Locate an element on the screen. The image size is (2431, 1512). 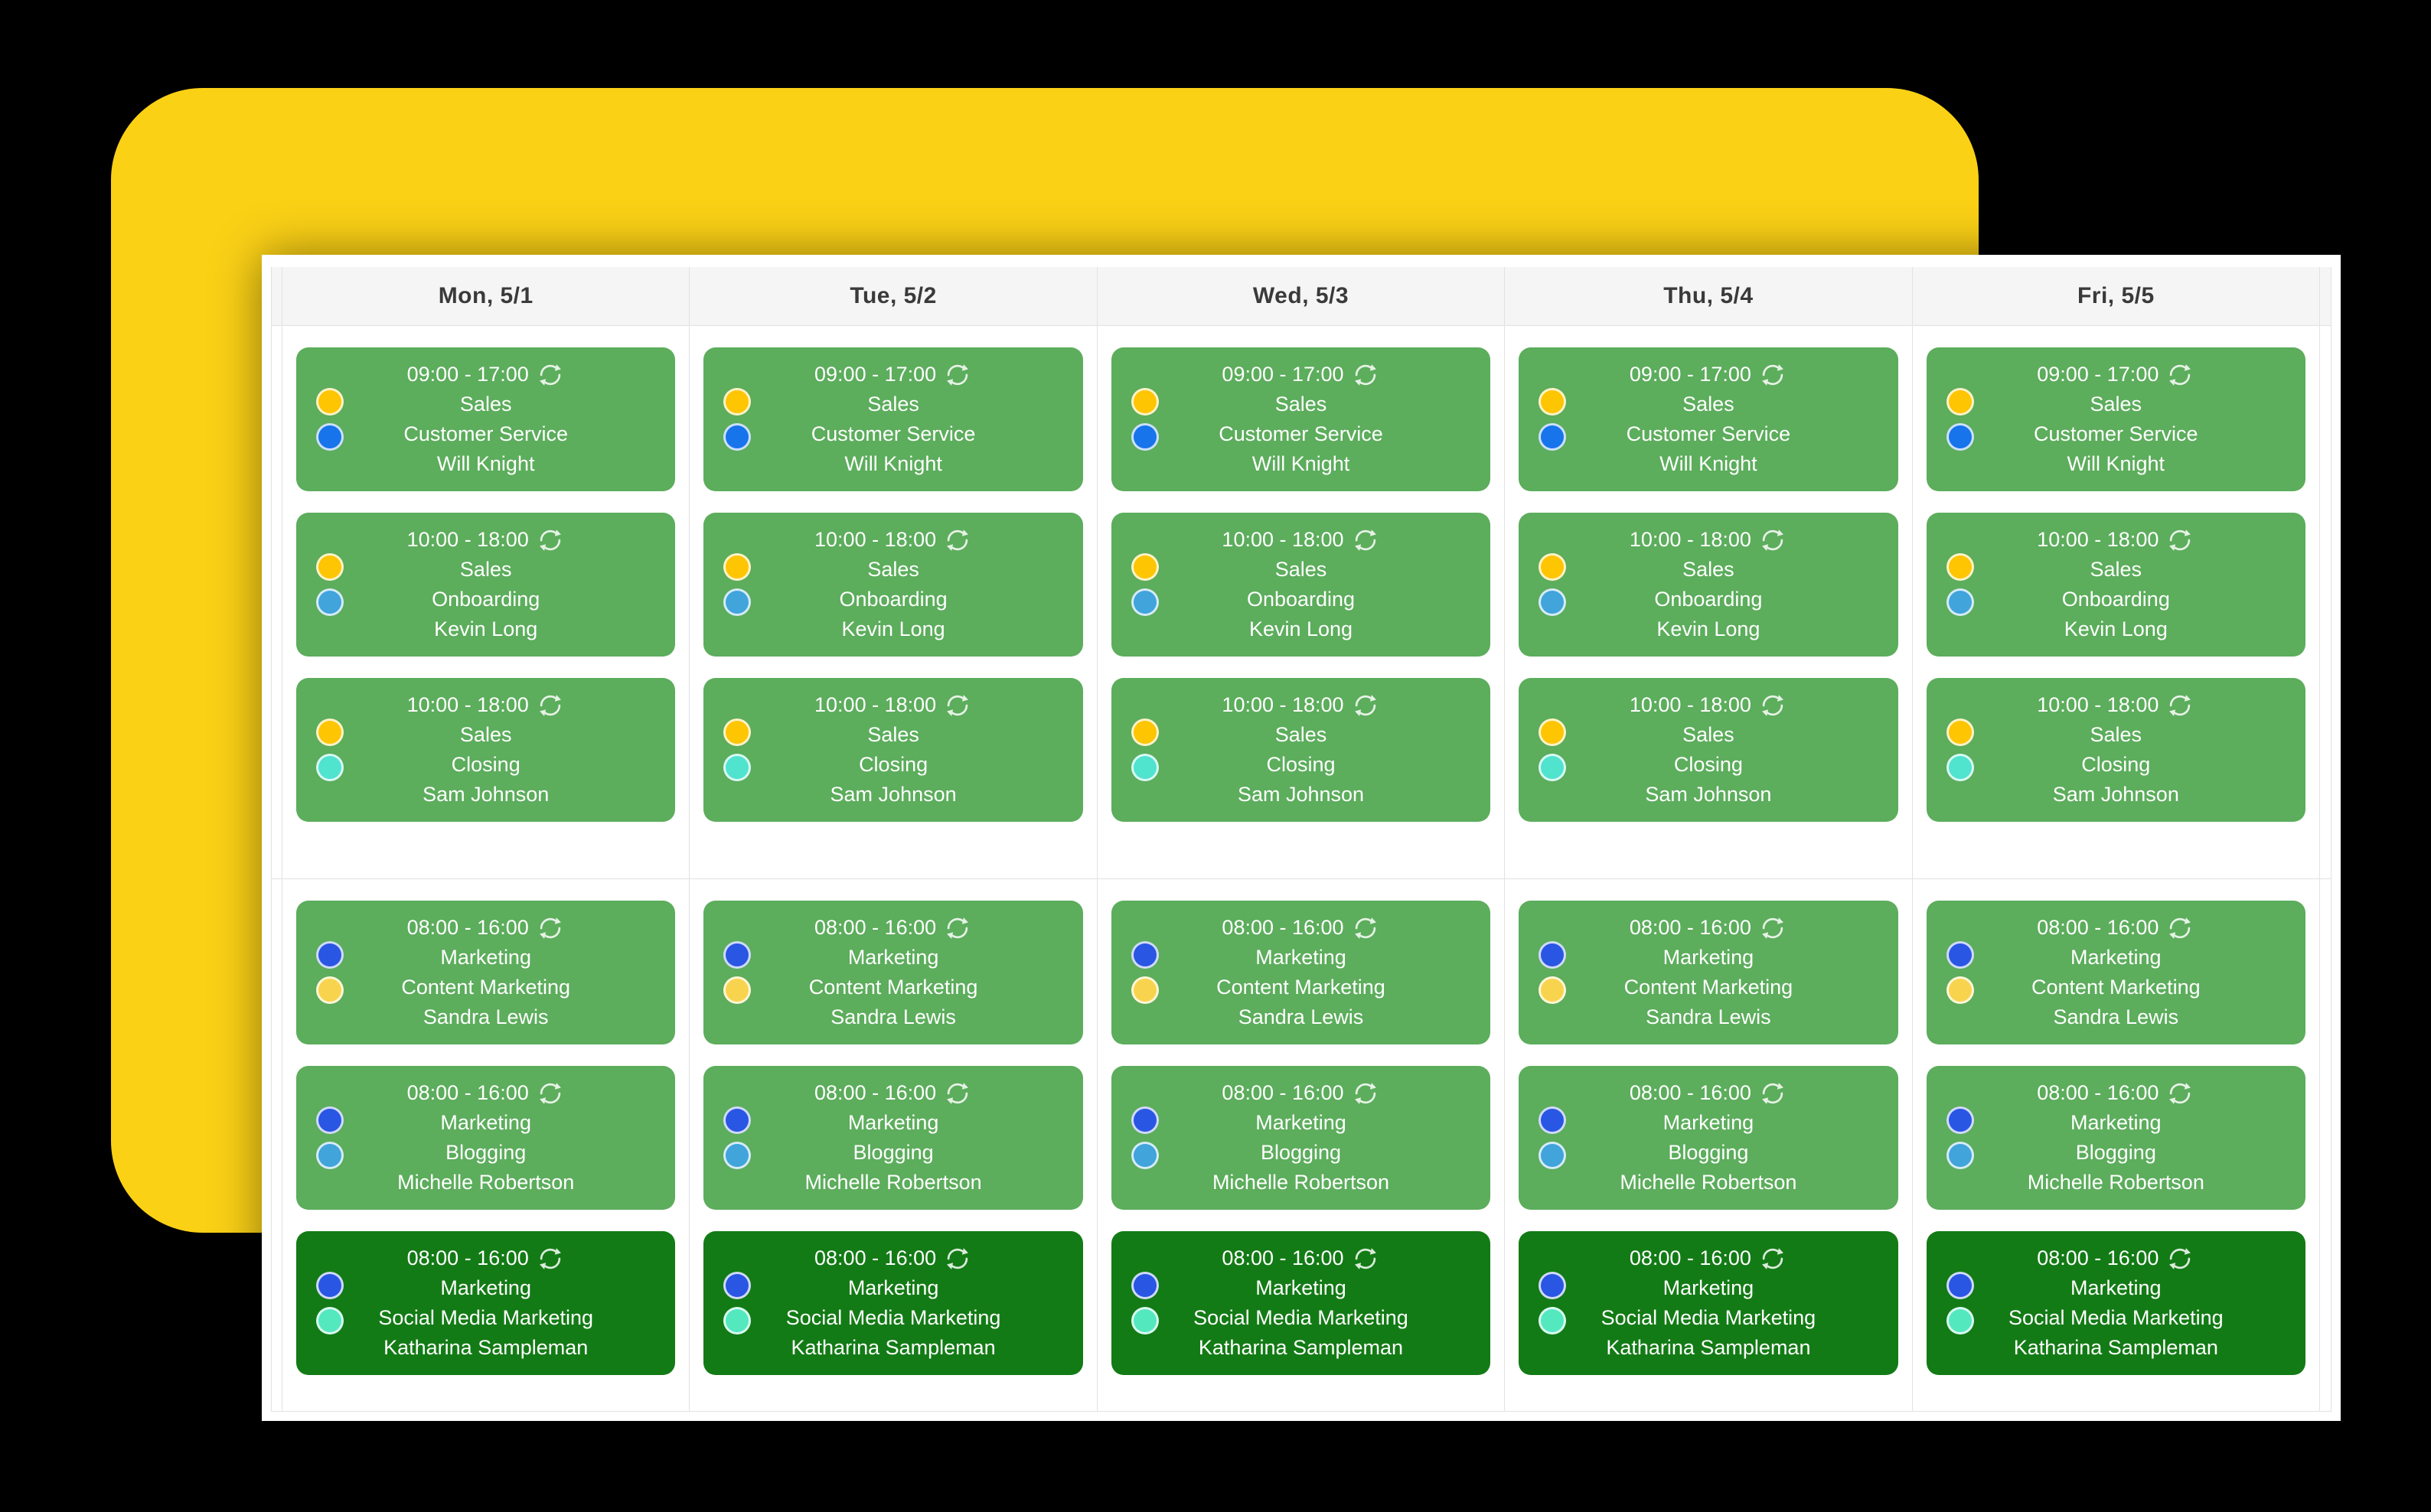
day-header: Mon, 5/1 is located at coordinates (486, 296).